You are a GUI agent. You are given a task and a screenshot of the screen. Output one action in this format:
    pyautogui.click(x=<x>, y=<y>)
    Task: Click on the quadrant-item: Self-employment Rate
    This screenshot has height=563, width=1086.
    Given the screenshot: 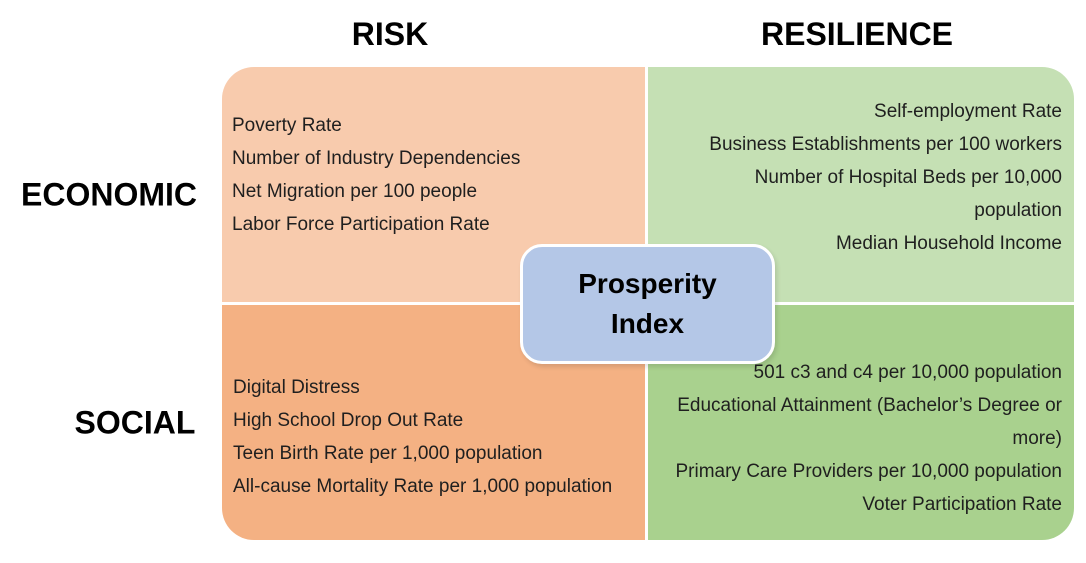 What is the action you would take?
    pyautogui.click(x=968, y=111)
    